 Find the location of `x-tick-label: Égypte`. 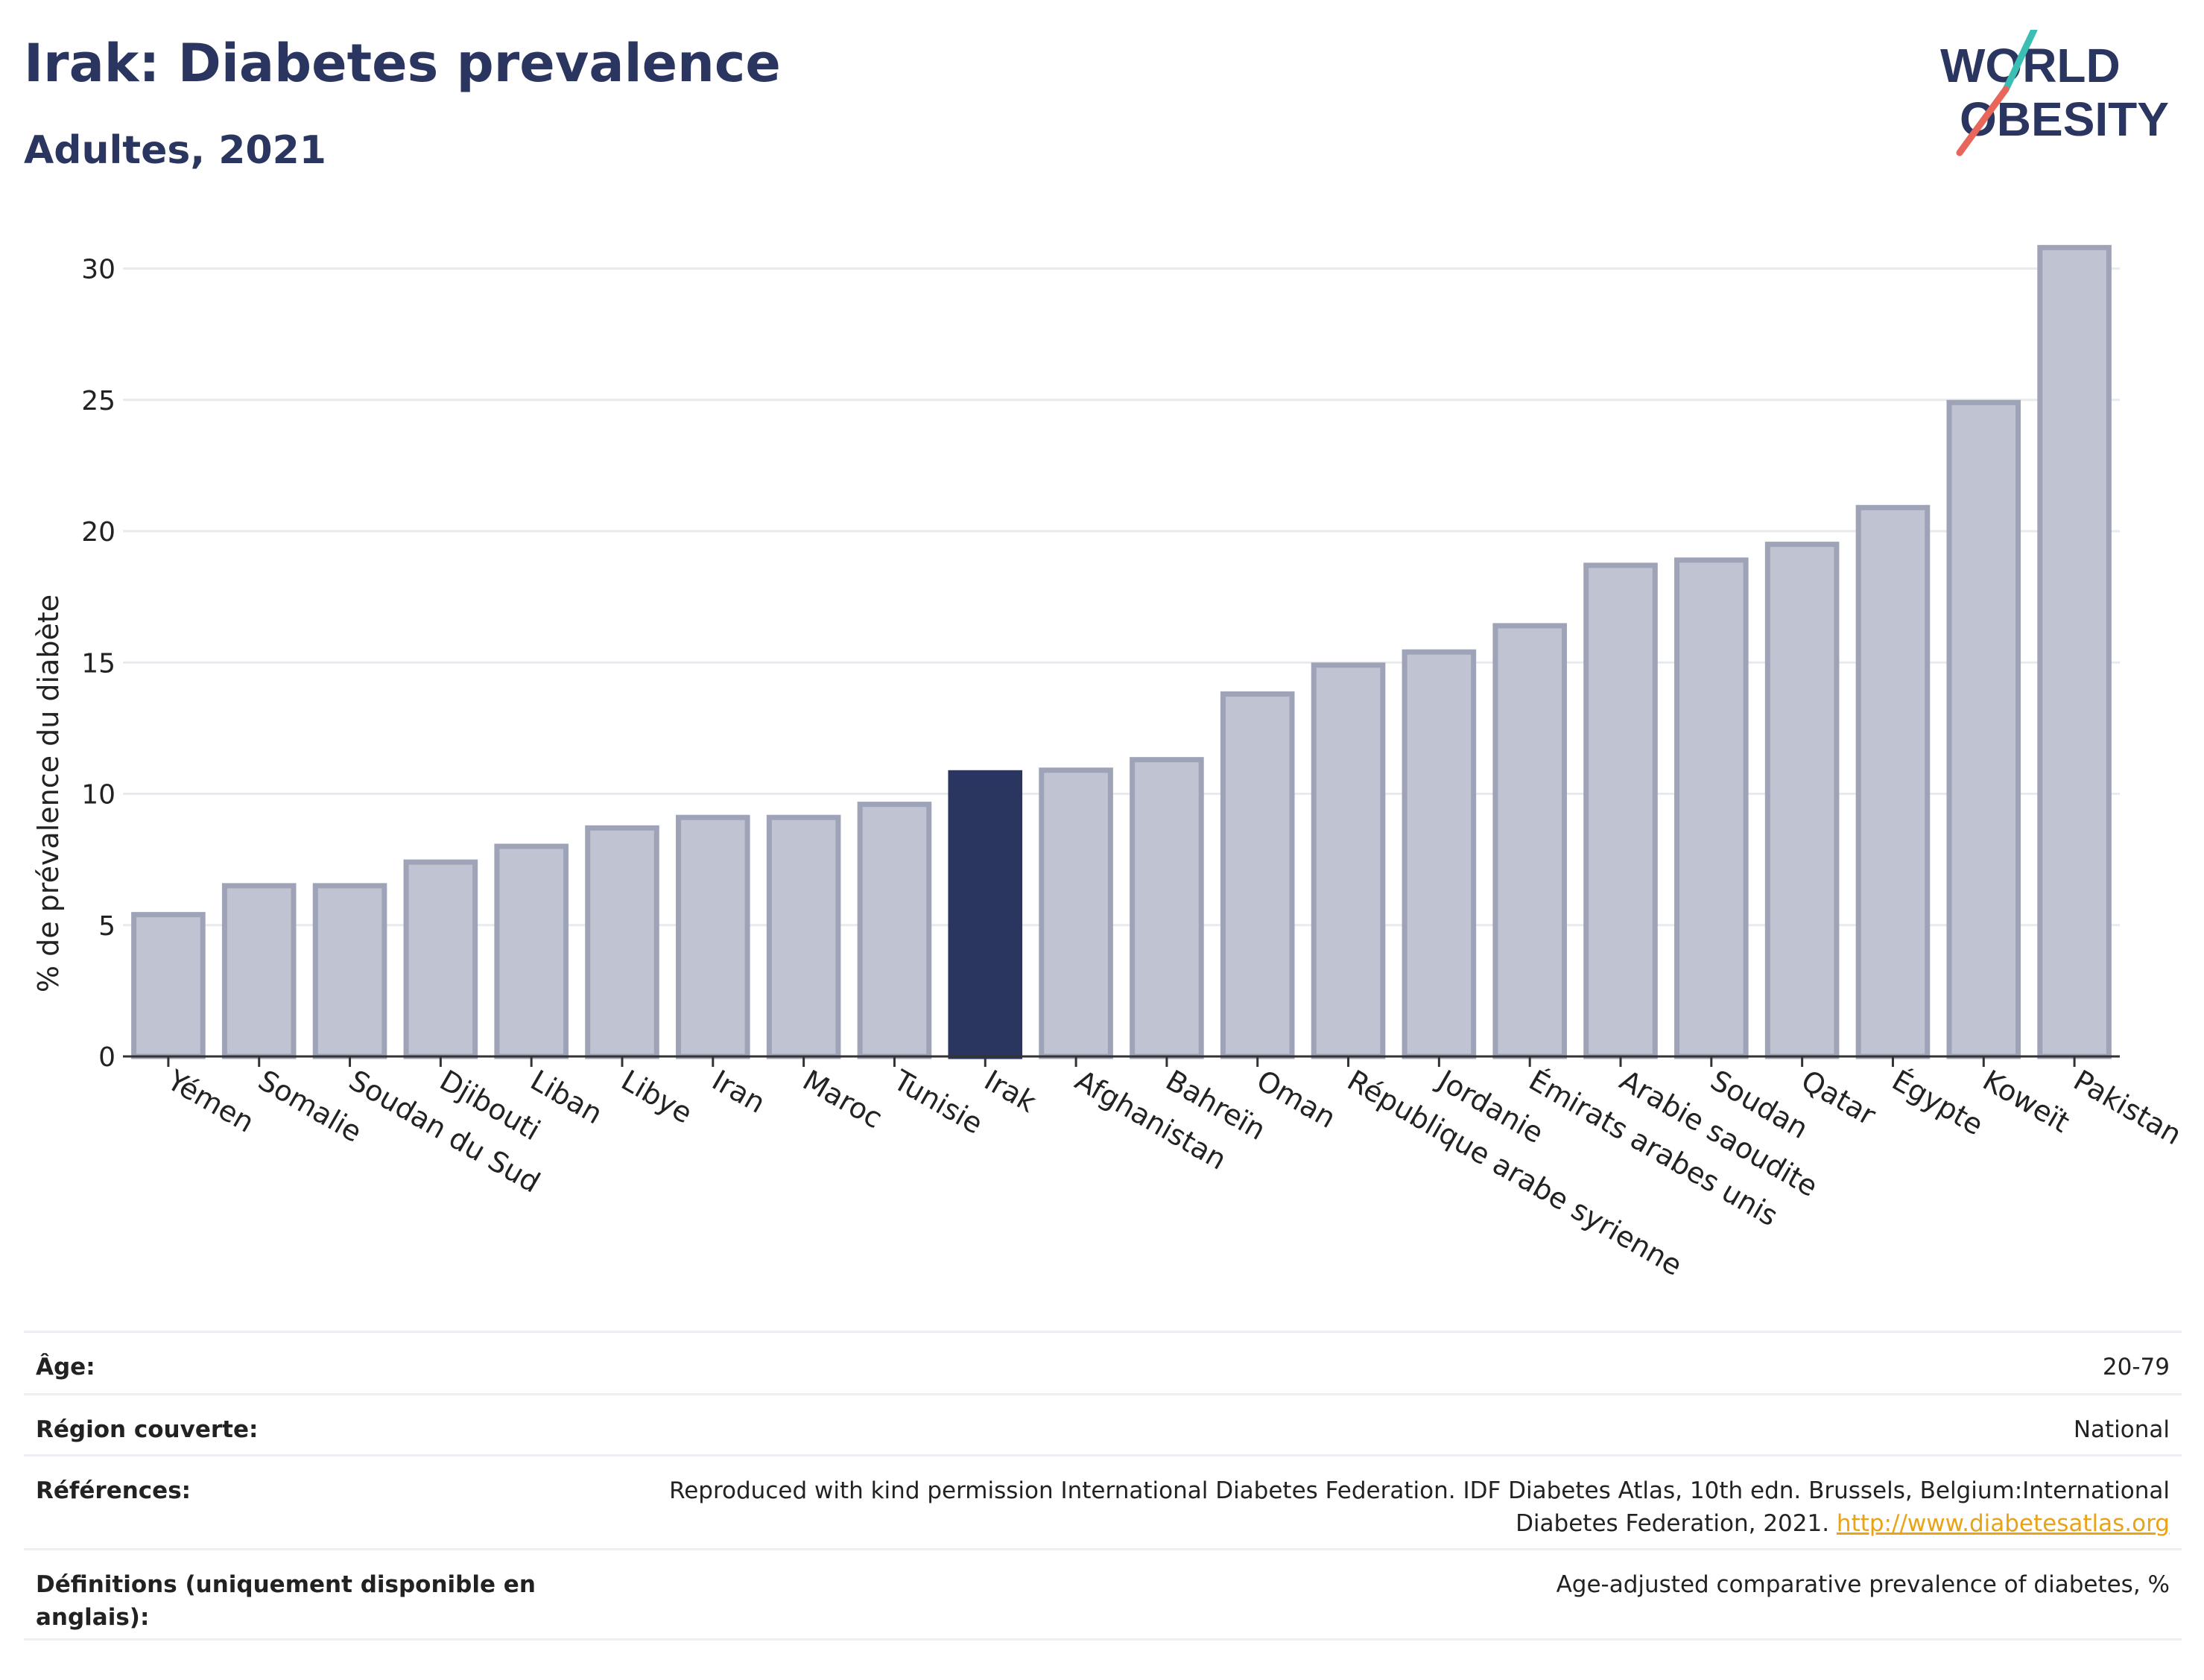

x-tick-label: Égypte is located at coordinates (1938, 1103).